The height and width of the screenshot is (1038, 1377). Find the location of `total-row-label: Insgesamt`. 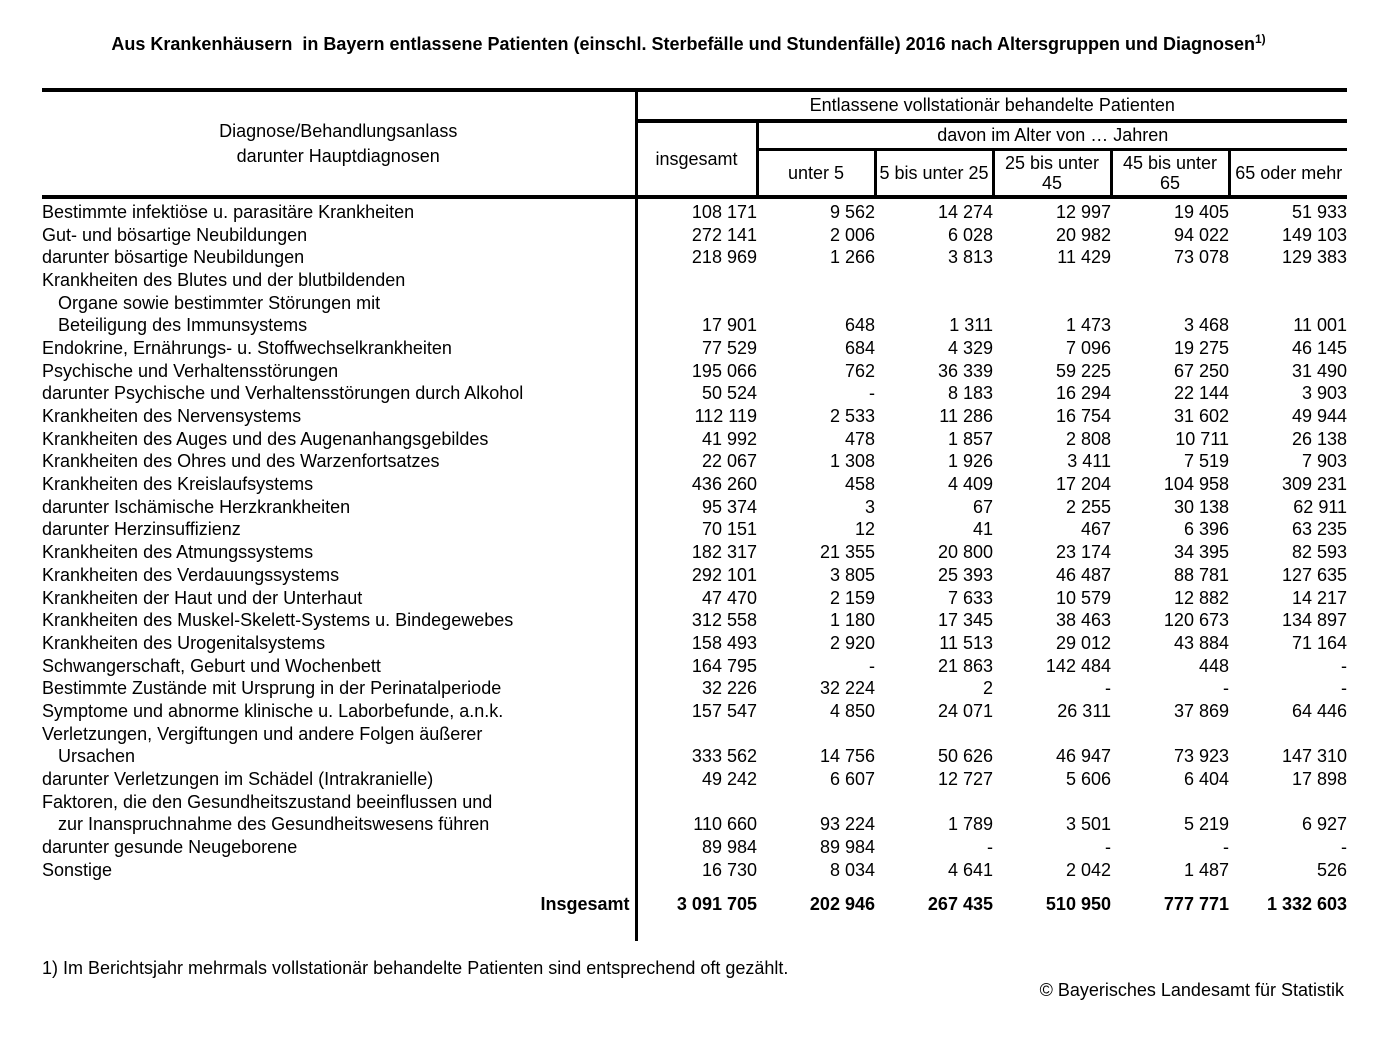

total-row-label: Insgesamt is located at coordinates (340, 904).